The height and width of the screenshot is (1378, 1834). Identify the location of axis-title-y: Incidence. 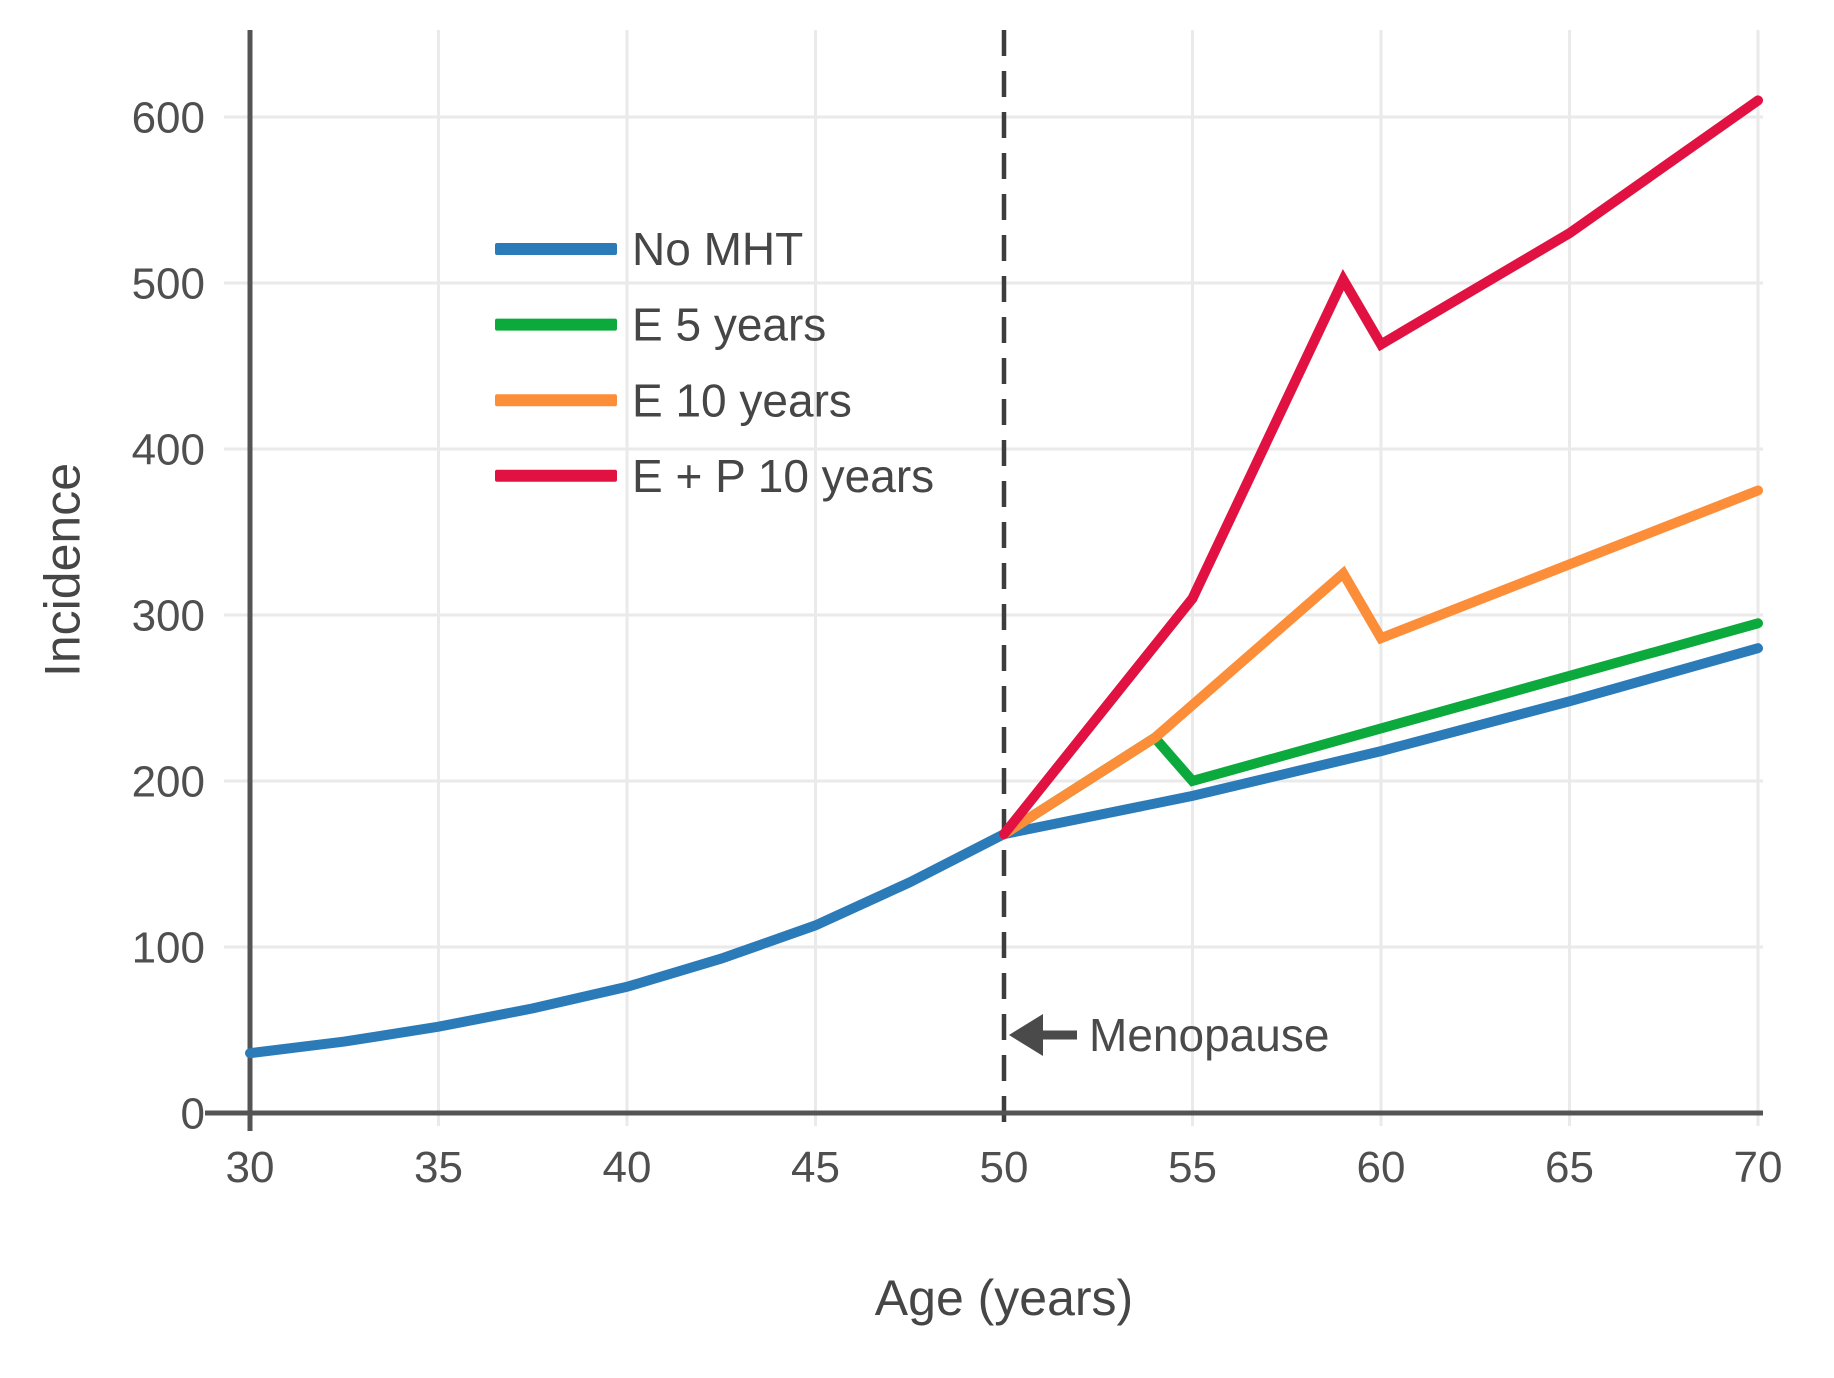
(63, 570).